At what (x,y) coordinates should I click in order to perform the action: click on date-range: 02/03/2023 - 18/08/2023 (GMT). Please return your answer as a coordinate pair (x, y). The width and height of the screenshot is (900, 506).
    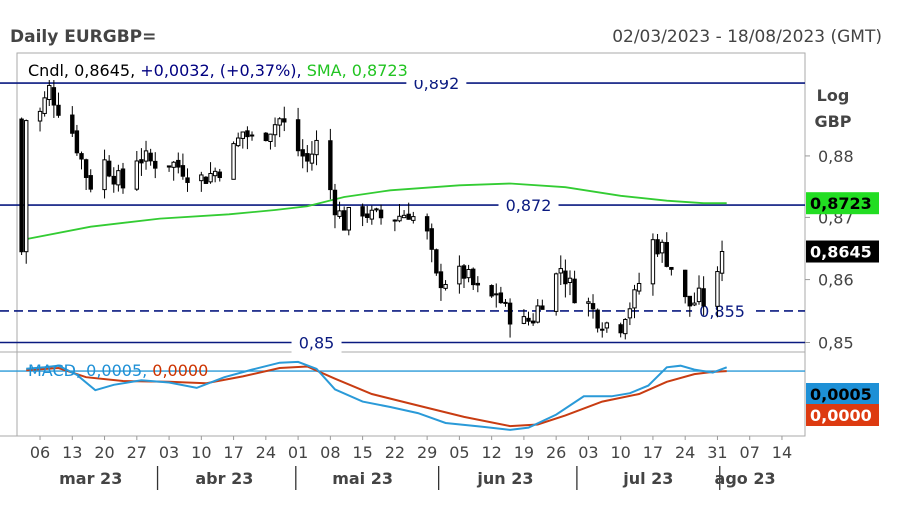
    Looking at the image, I should click on (747, 37).